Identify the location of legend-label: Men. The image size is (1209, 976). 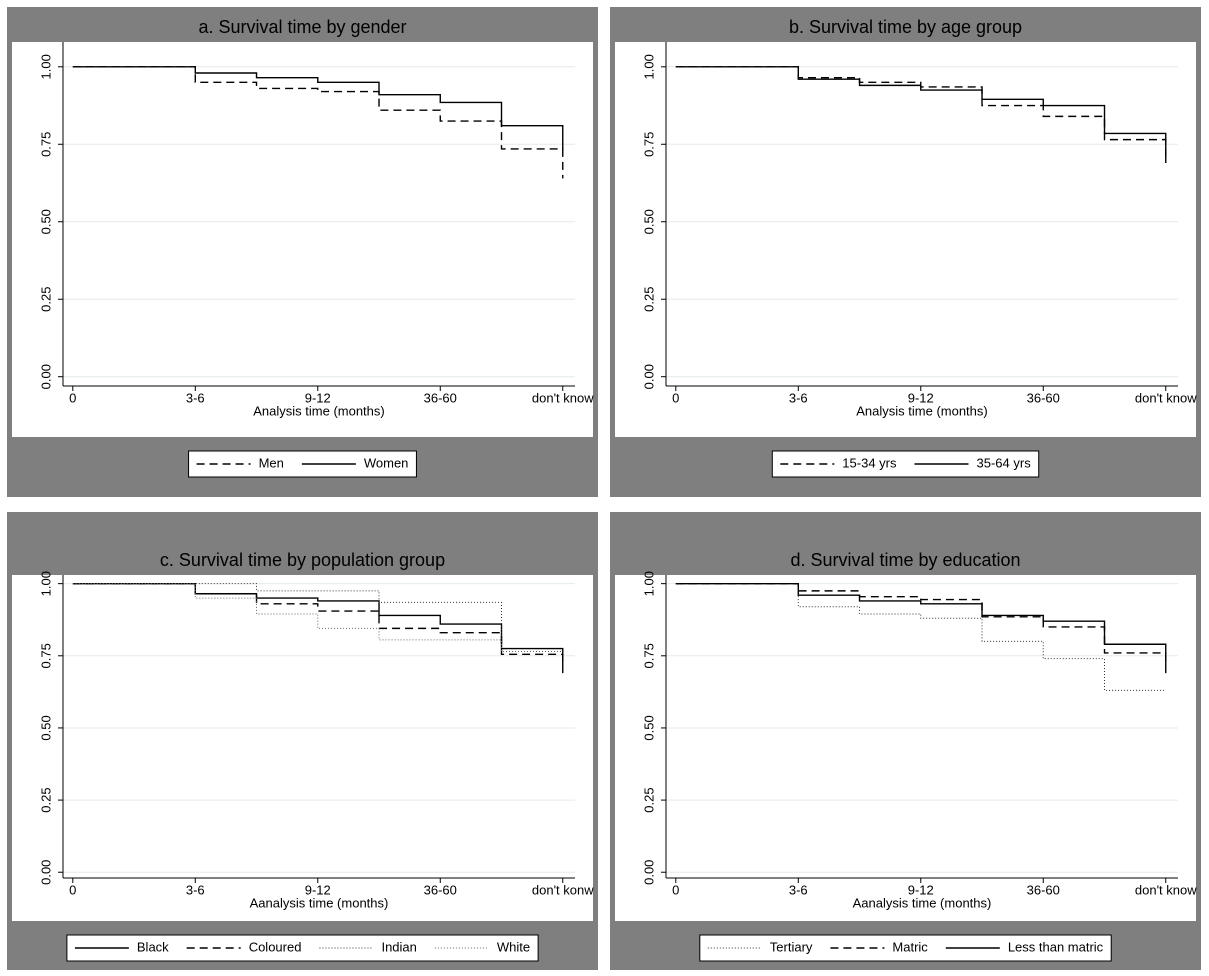
(271, 462).